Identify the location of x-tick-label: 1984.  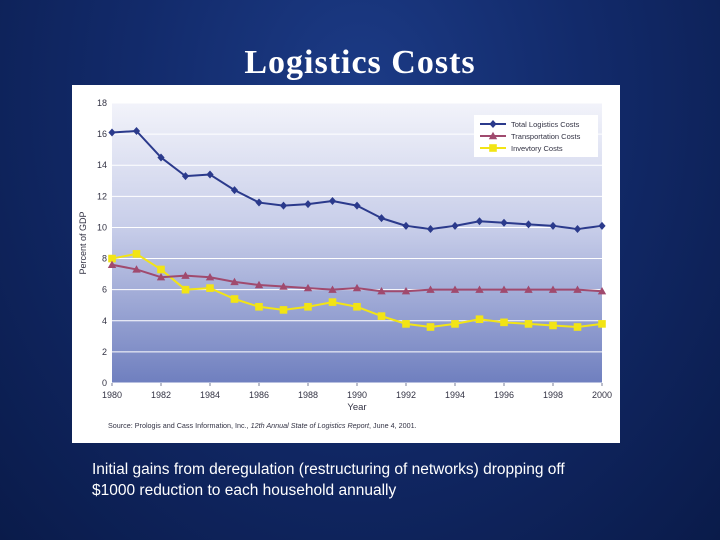
(210, 395).